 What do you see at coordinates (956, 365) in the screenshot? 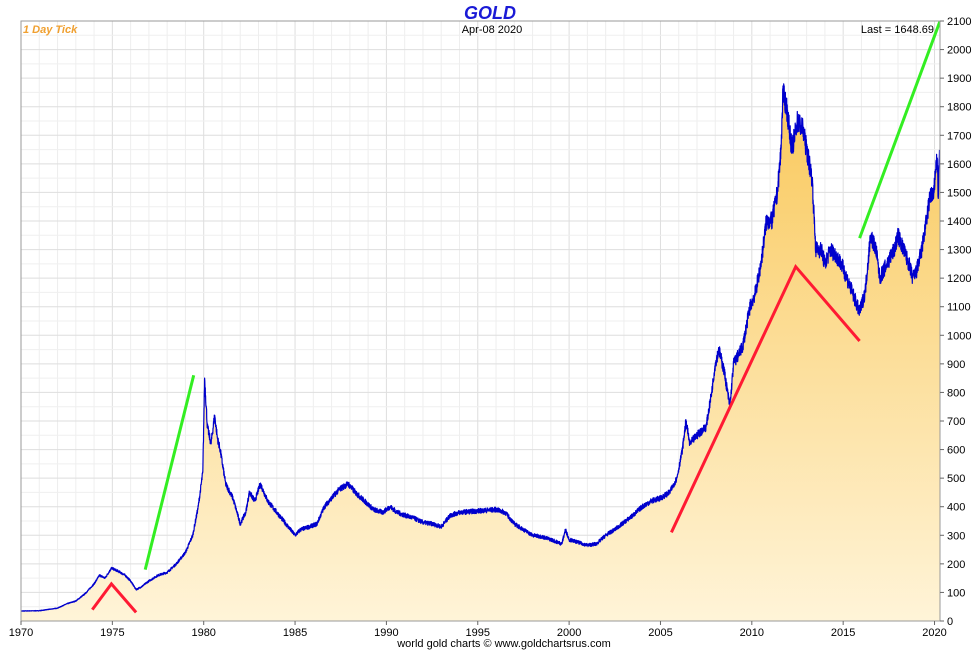
I see `y-tick-label: 900` at bounding box center [956, 365].